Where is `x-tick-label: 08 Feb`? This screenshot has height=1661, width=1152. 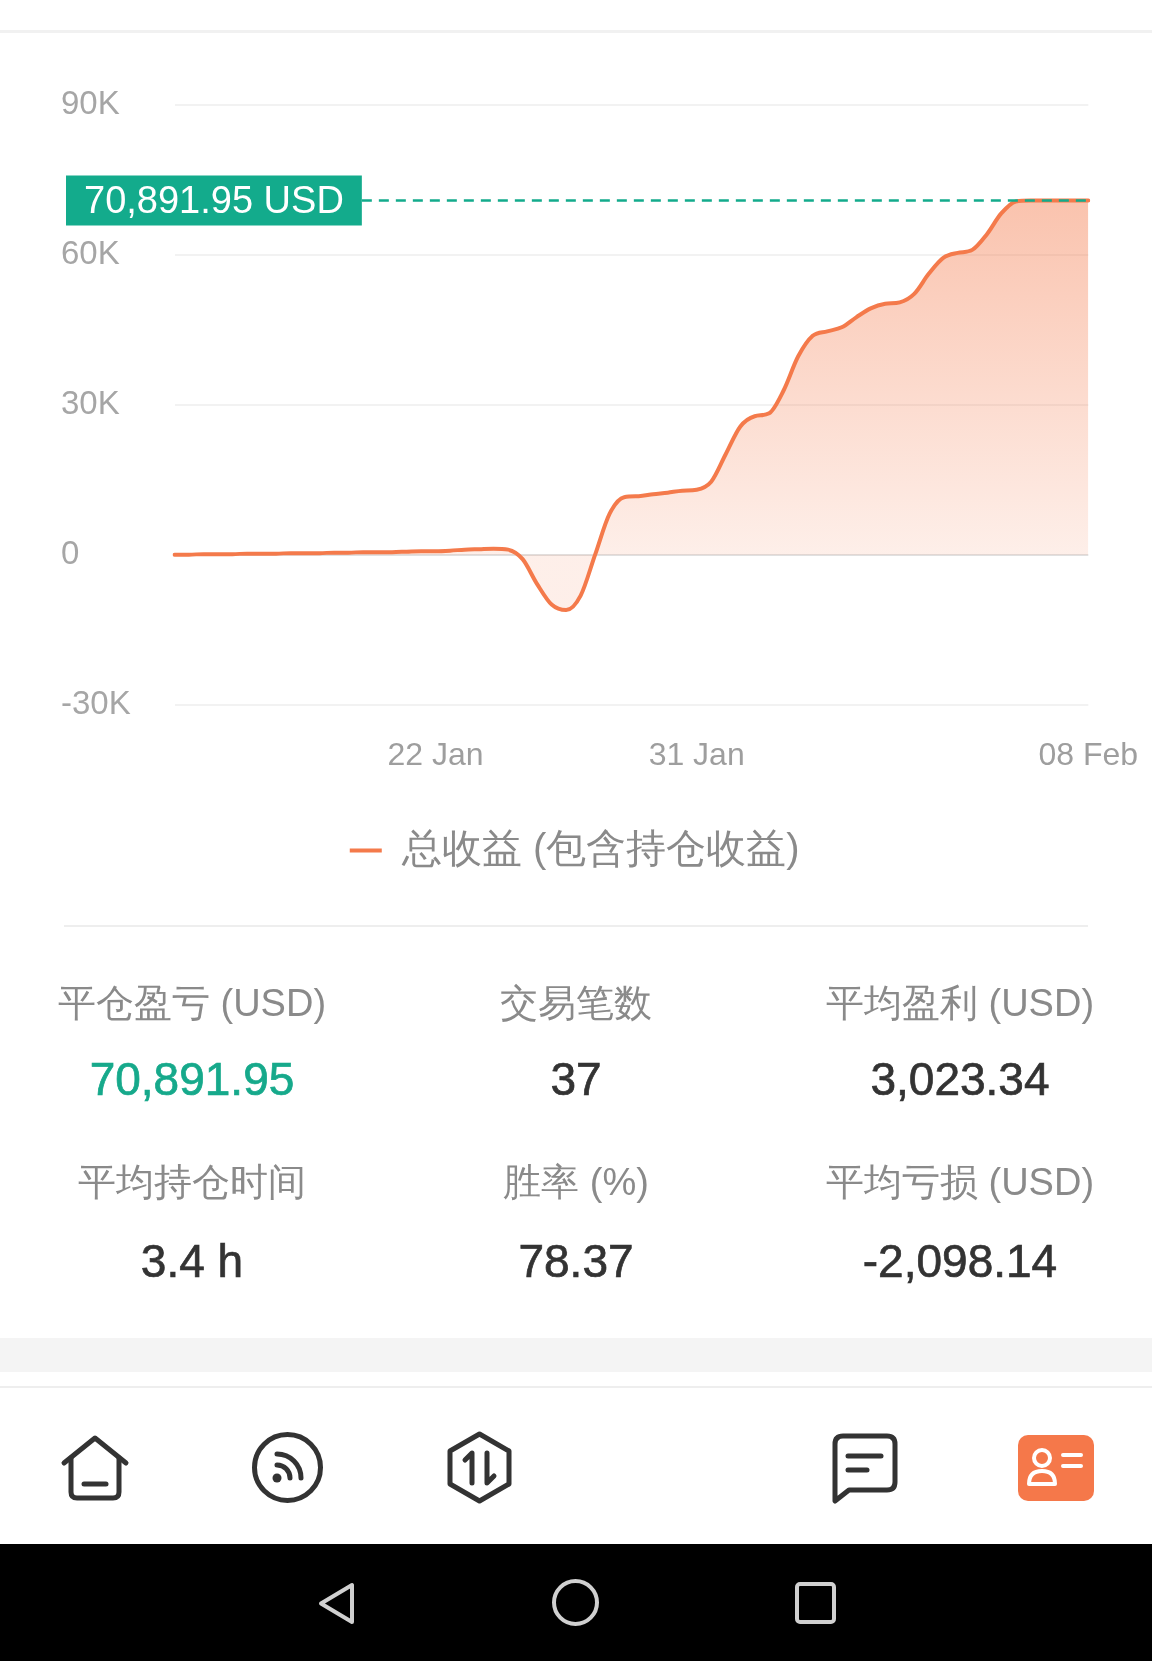
x-tick-label: 08 Feb is located at coordinates (1088, 753).